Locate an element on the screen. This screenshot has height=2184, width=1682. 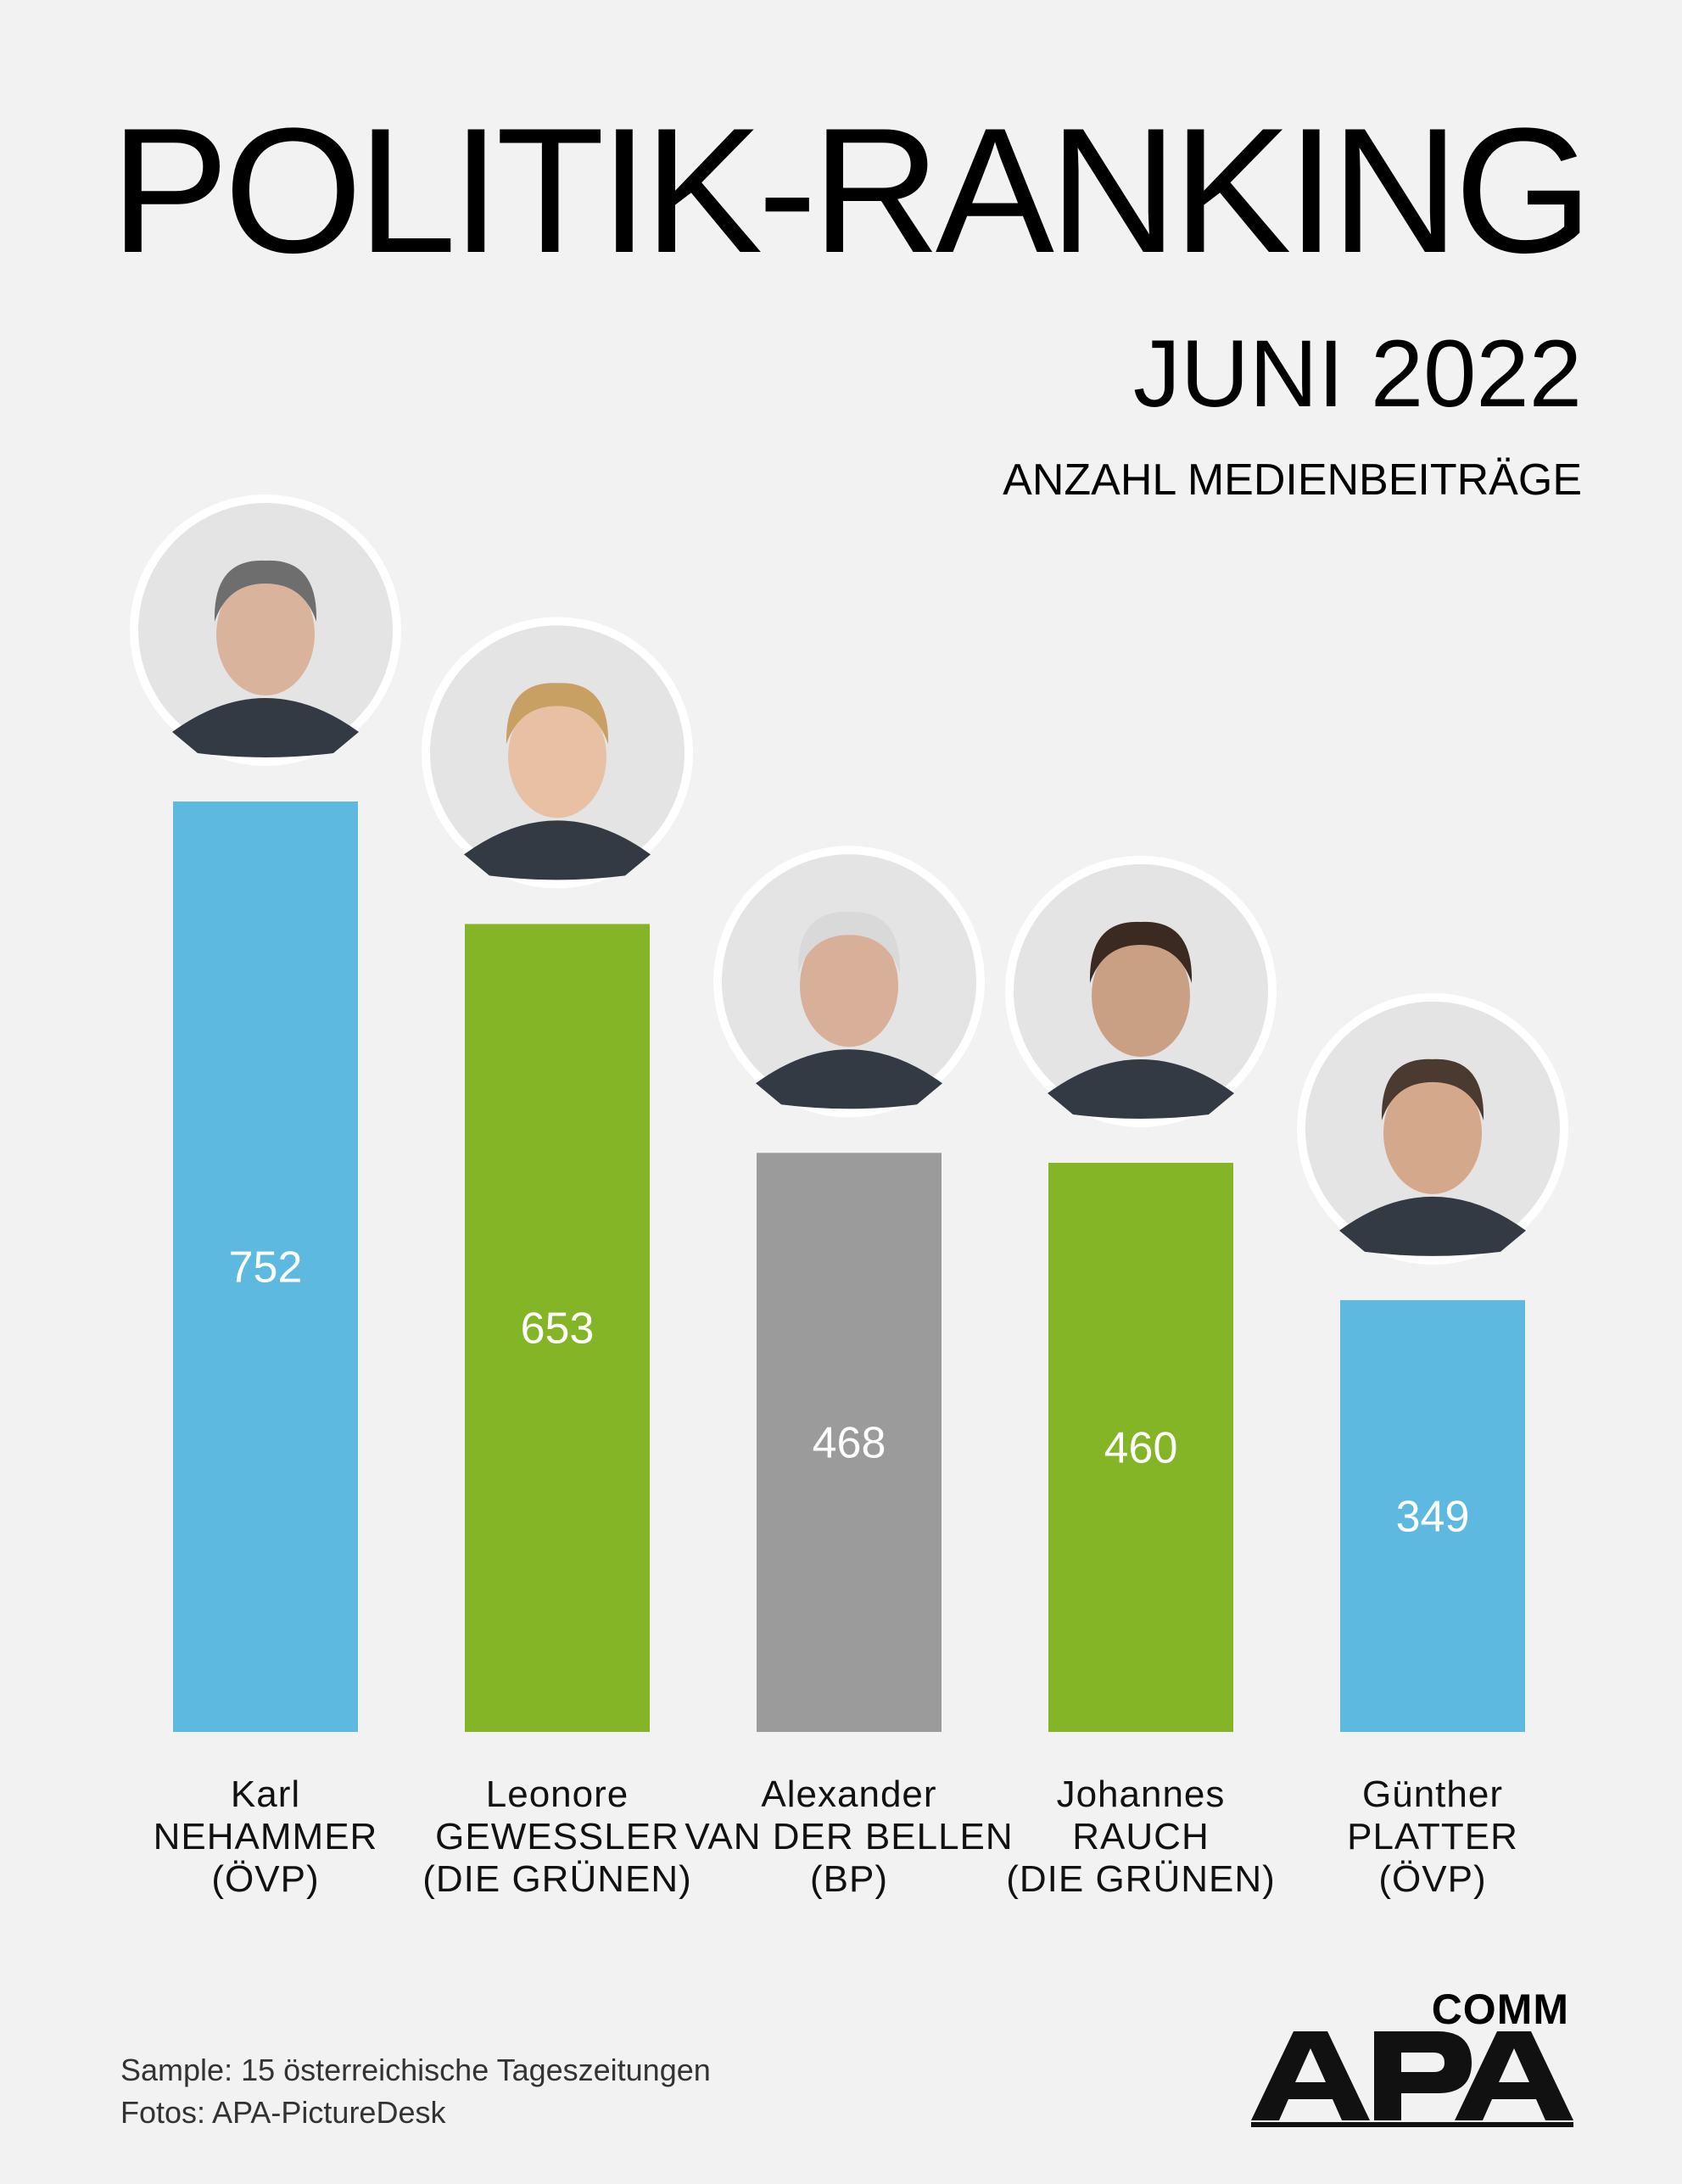
bar-label-last-name: GEWESSLER is located at coordinates (557, 1836).